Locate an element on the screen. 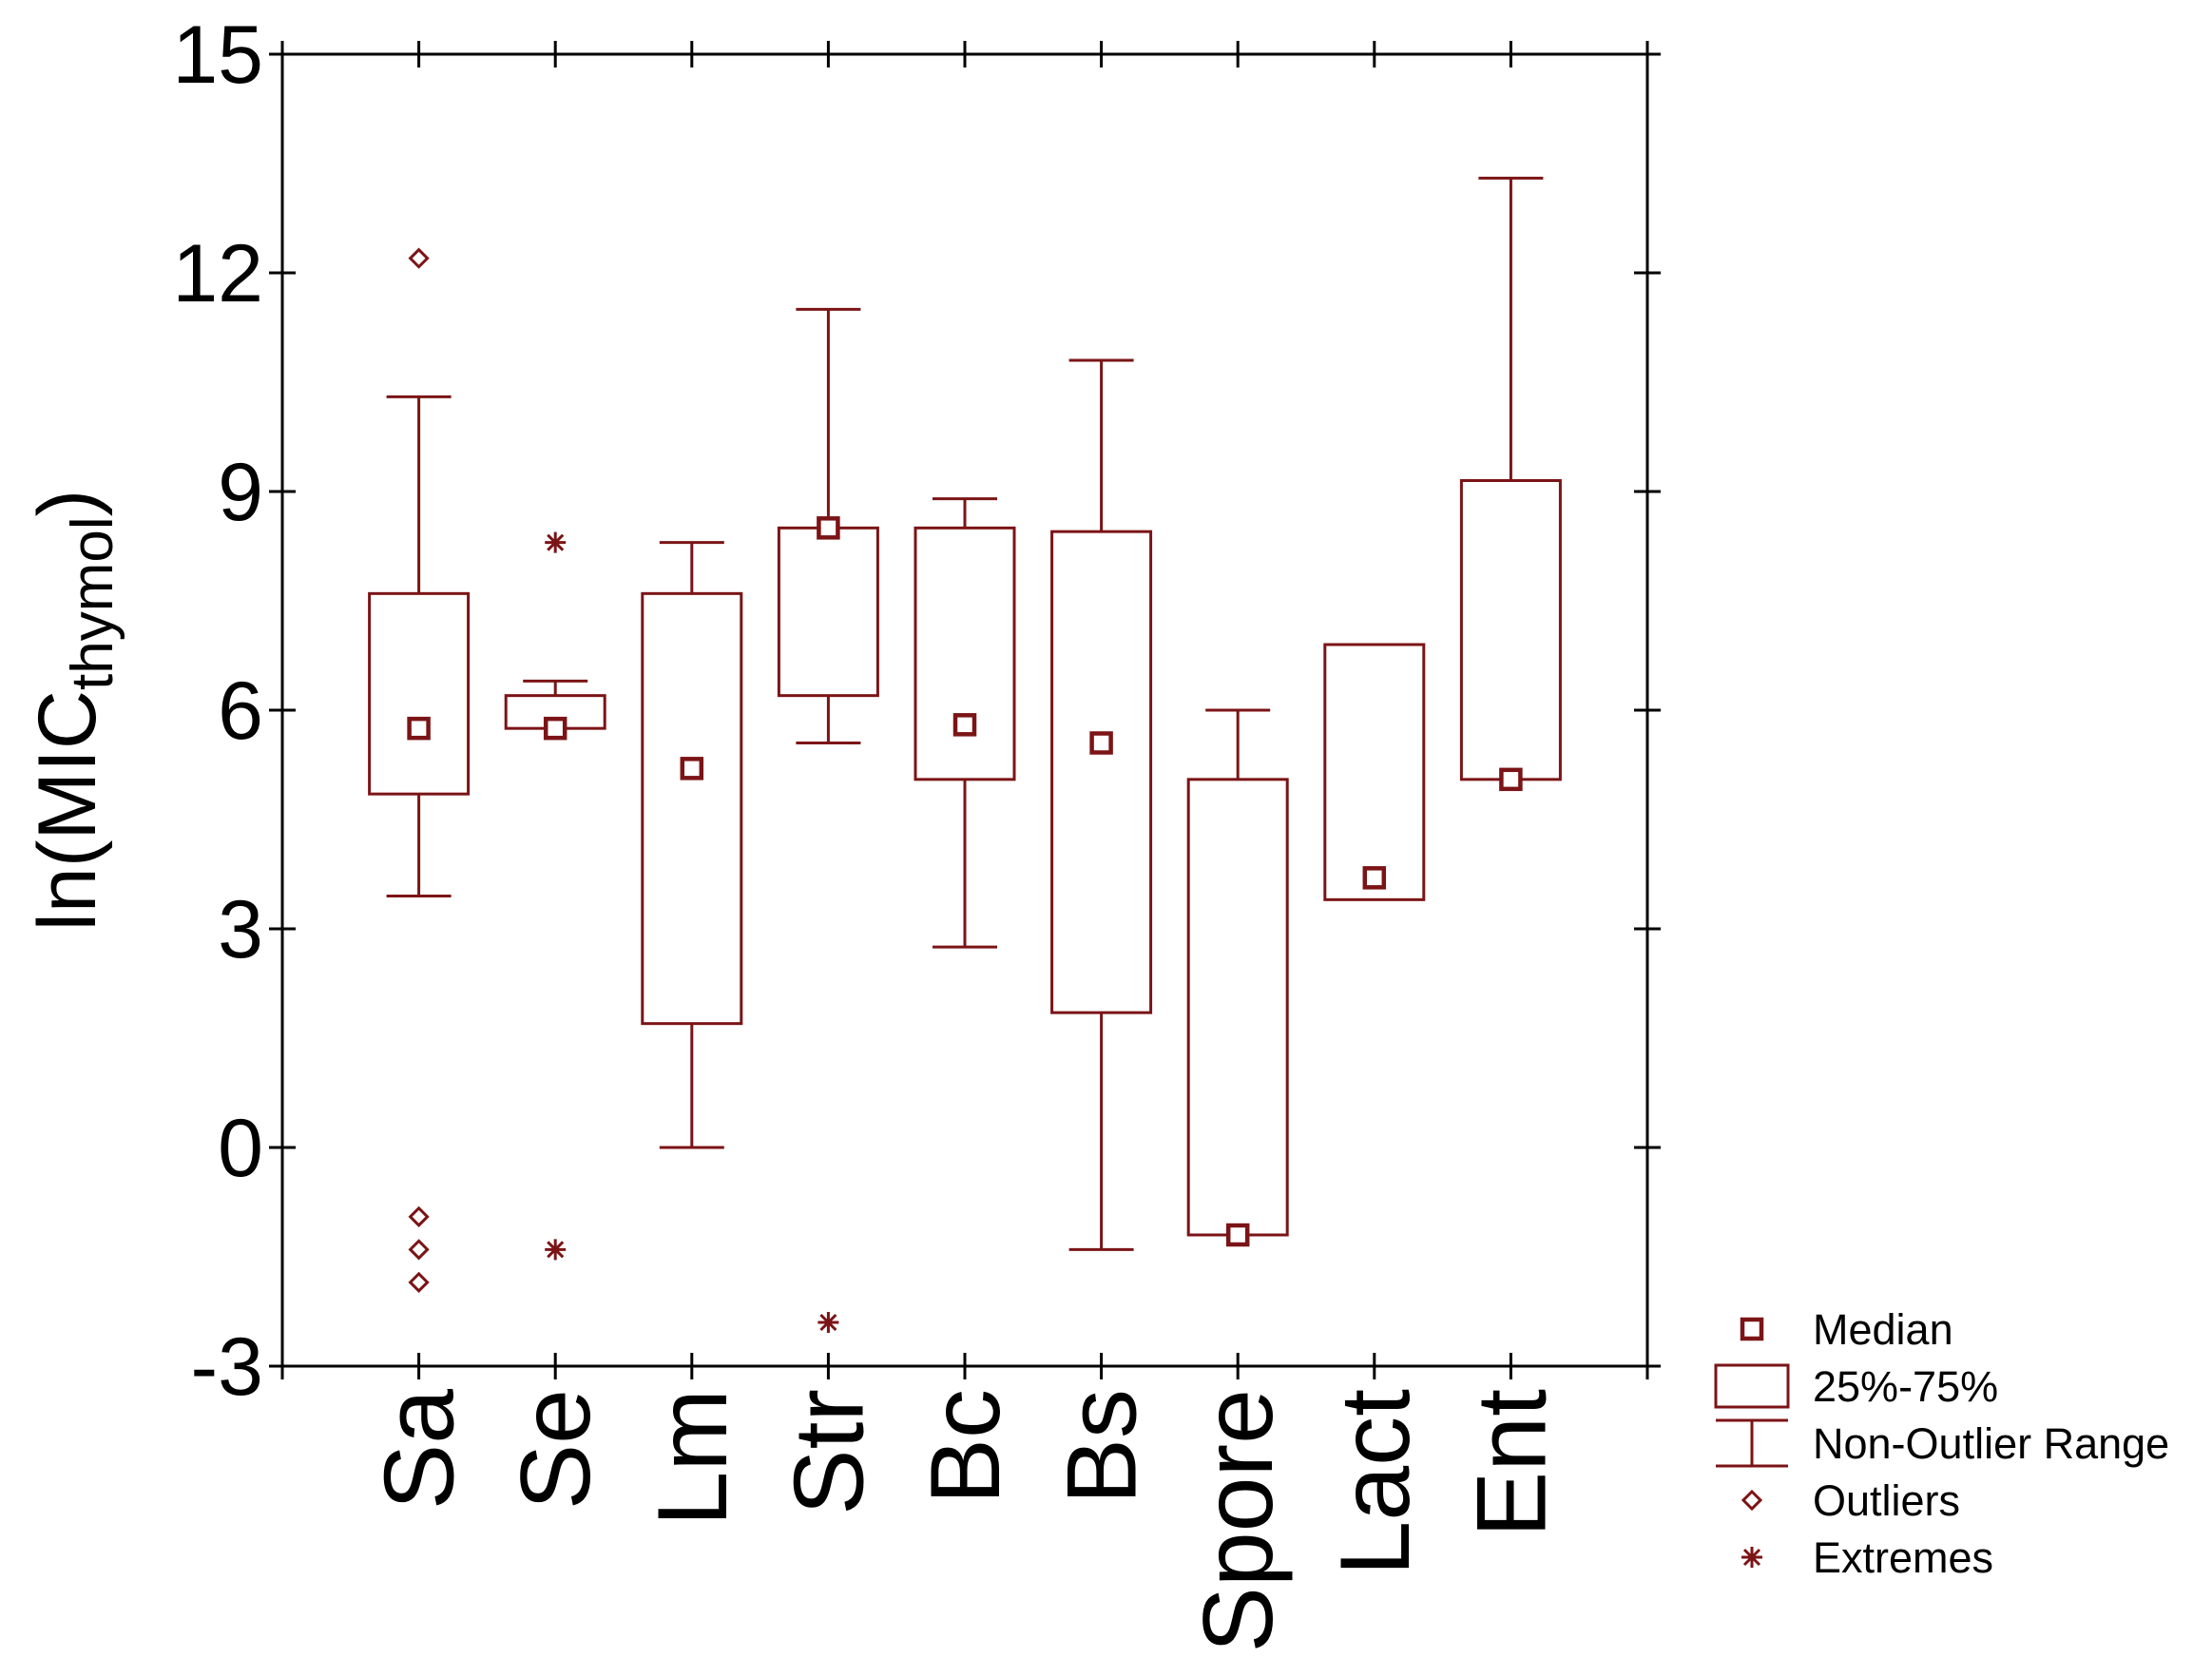  box-spore is located at coordinates (1237, 978).